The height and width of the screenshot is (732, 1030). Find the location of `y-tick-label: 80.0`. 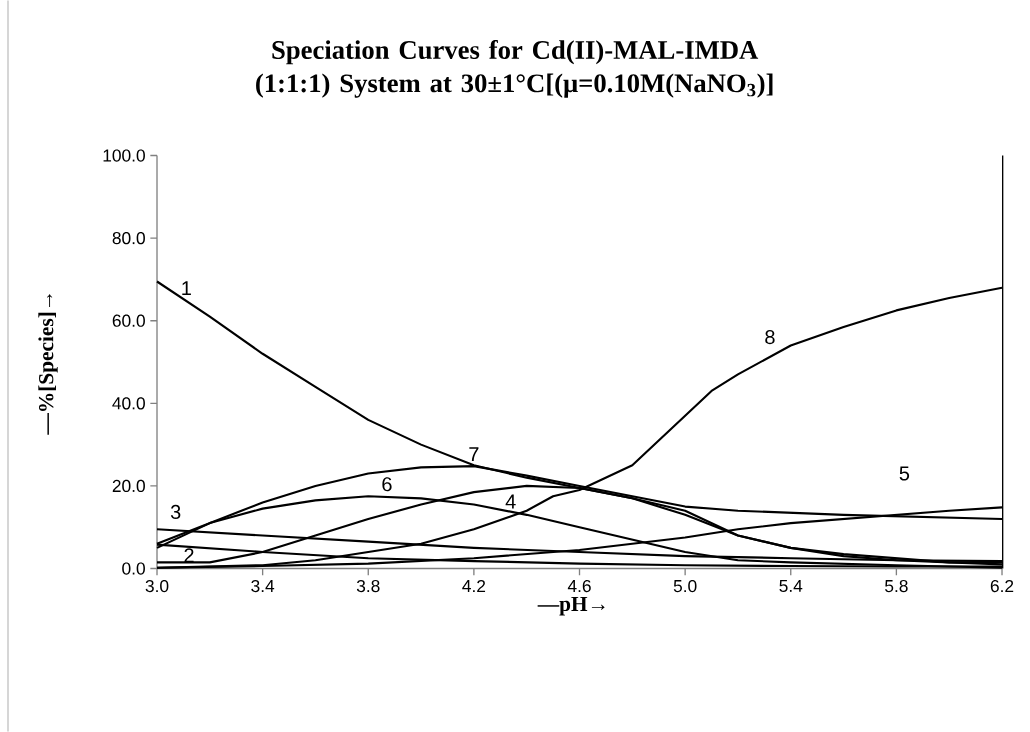

y-tick-label: 80.0 is located at coordinates (128, 238).